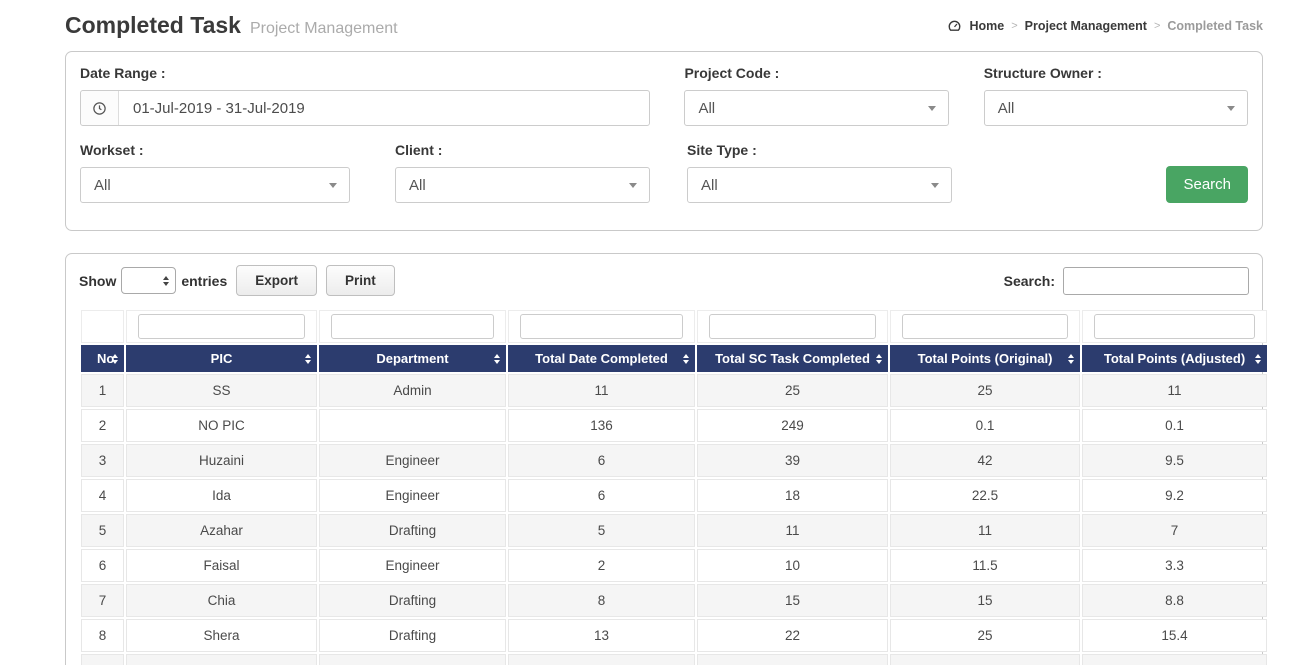 The image size is (1309, 665). What do you see at coordinates (166, 280) in the screenshot?
I see `up-down-arrows-icon` at bounding box center [166, 280].